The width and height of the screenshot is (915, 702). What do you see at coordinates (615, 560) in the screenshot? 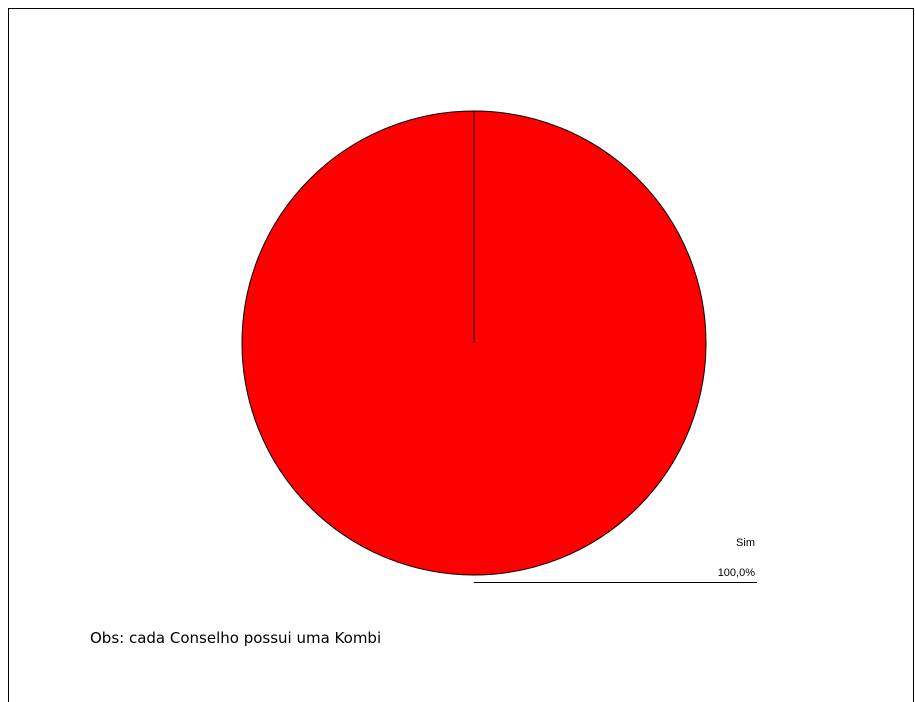
I see `pie-labels: Sim 100,0%` at bounding box center [615, 560].